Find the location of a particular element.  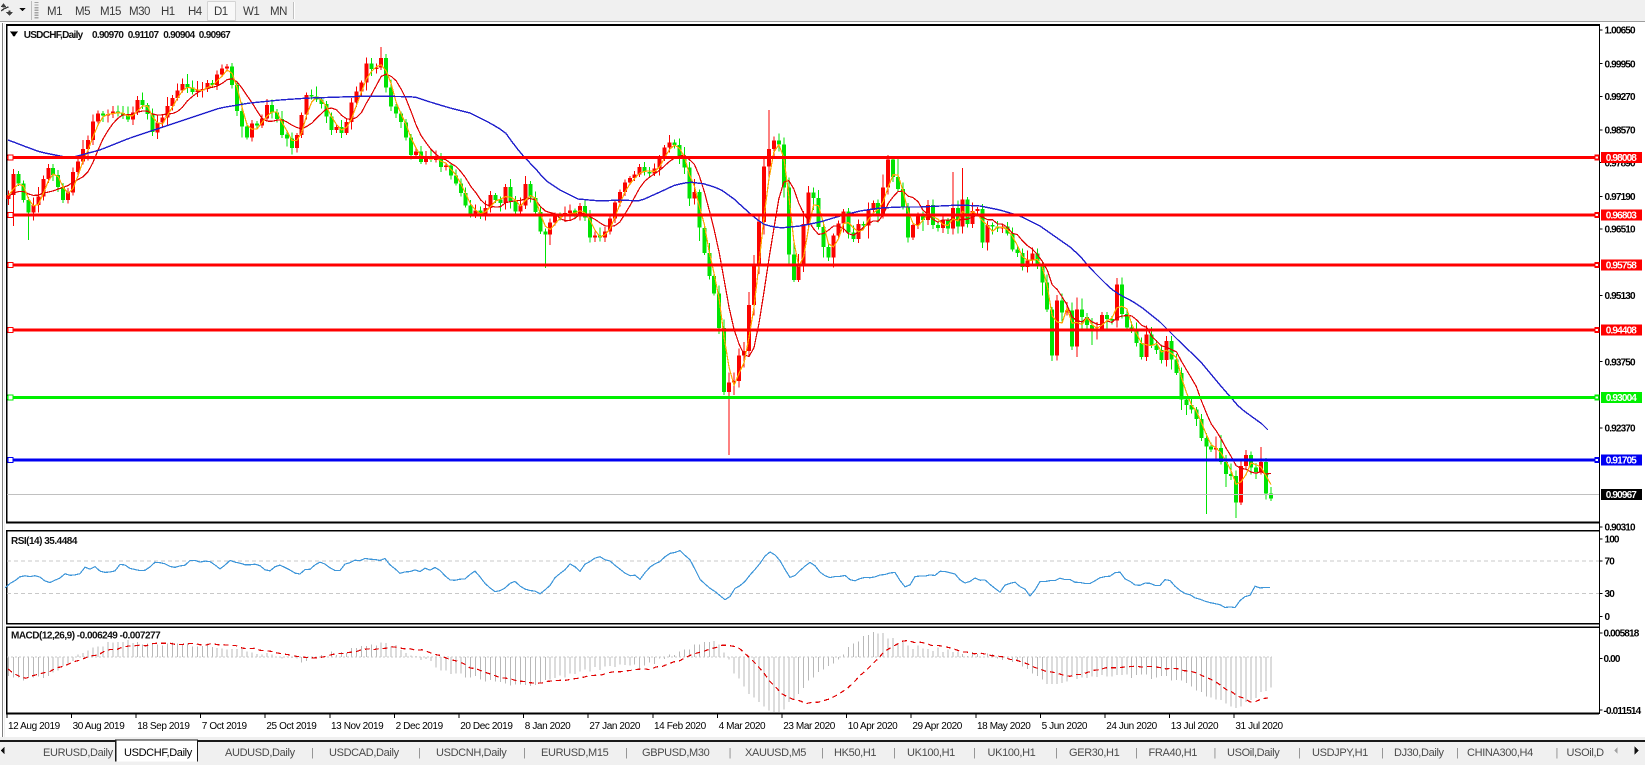

svg-text: XAUUSD,M5 is located at coordinates (775, 753).